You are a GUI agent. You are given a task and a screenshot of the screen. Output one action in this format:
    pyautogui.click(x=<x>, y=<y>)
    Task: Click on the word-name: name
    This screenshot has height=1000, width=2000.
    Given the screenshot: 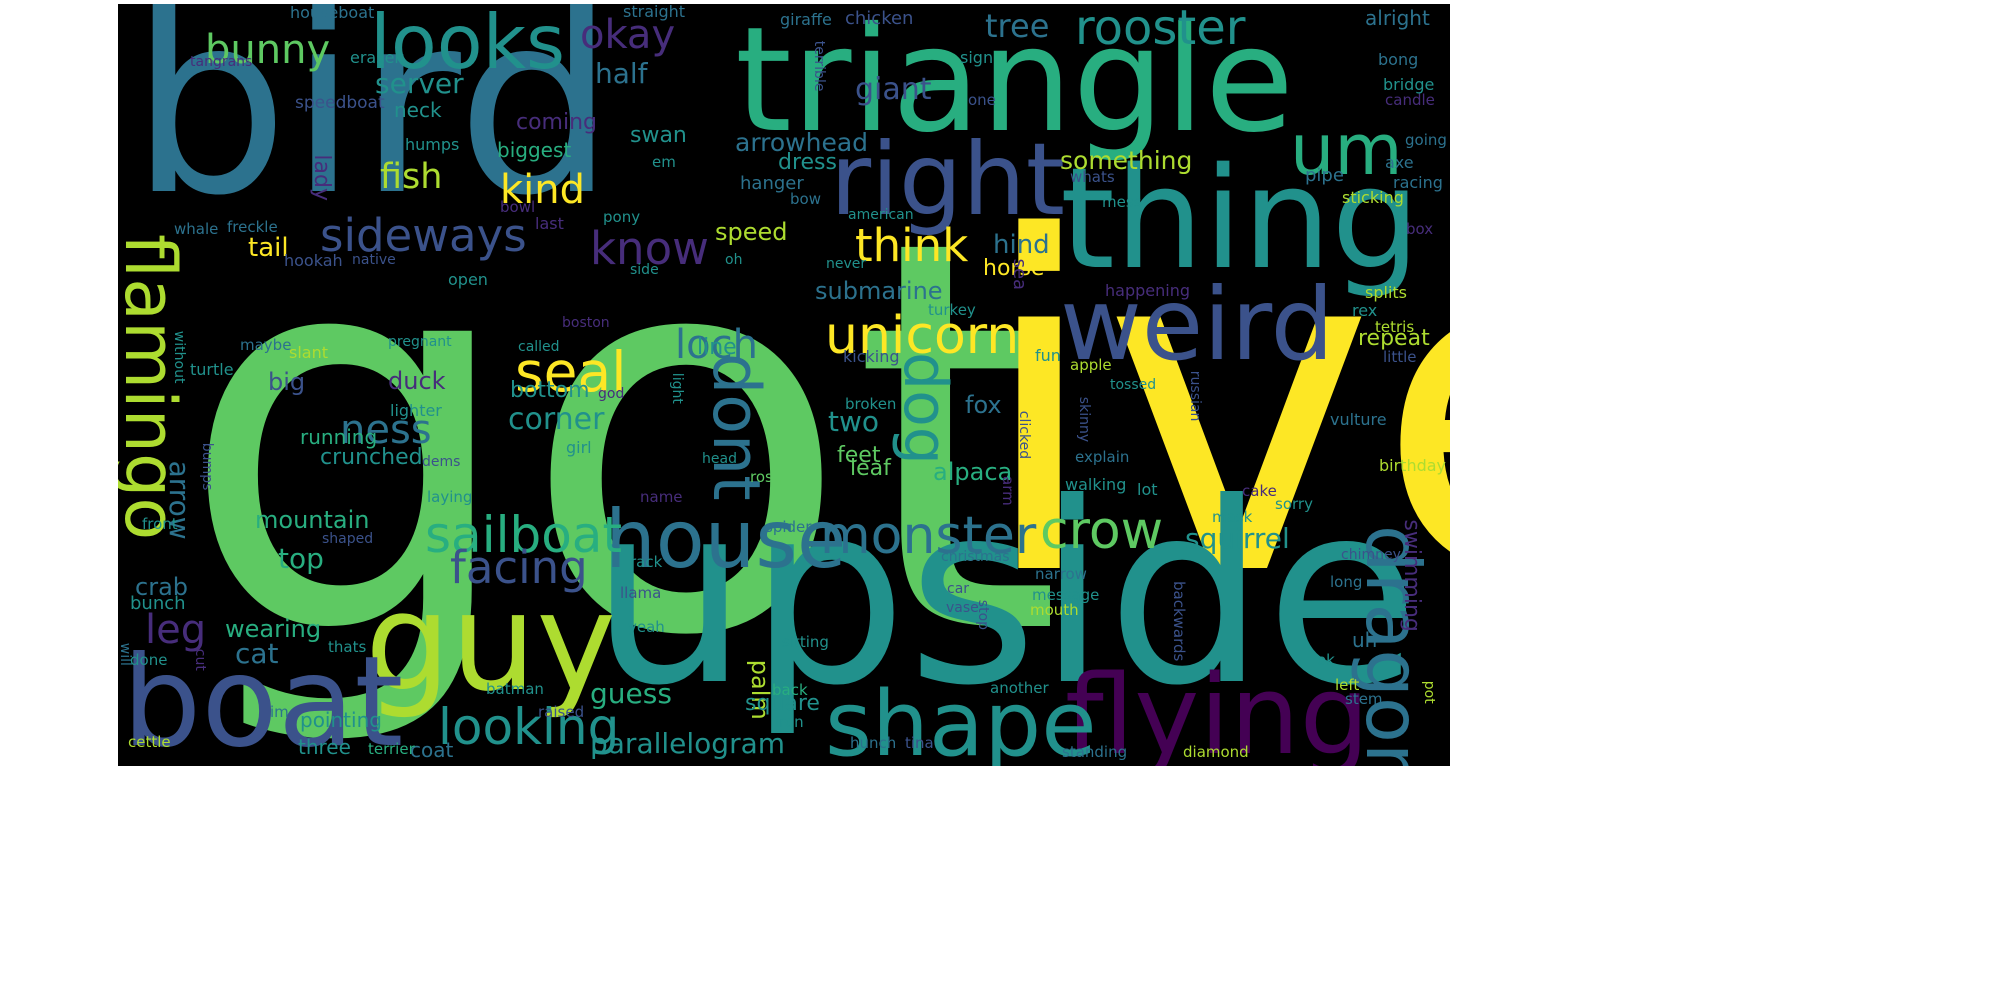 What is the action you would take?
    pyautogui.click(x=661, y=497)
    